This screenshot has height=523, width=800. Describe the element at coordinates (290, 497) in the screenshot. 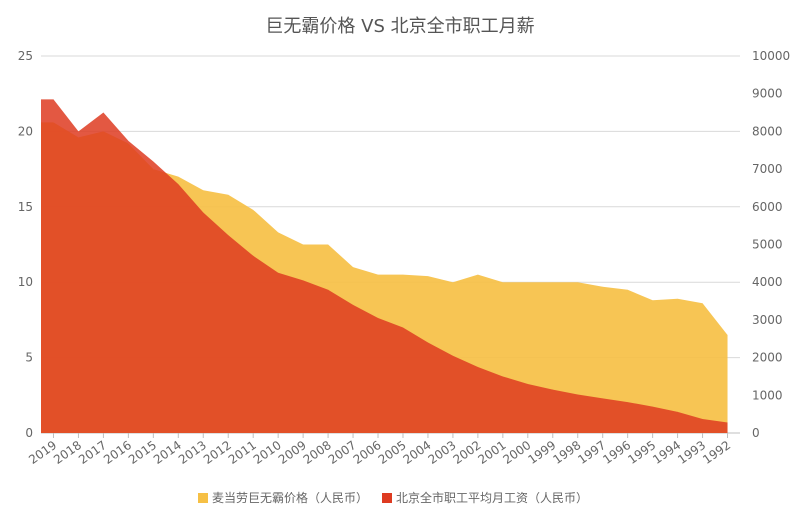

I see `legend-label-burger: 麦当劳巨无霸价格（人民币）` at that location.